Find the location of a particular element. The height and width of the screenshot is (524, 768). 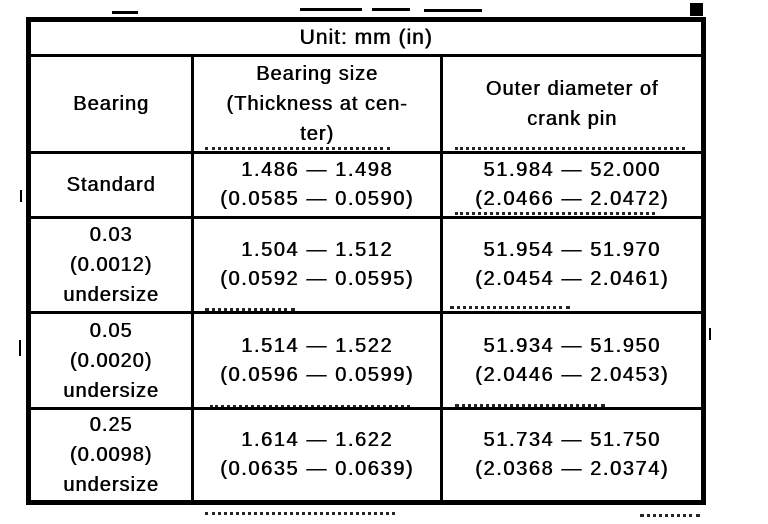

unit-label: Unit: mm (in) is located at coordinates (366, 37).